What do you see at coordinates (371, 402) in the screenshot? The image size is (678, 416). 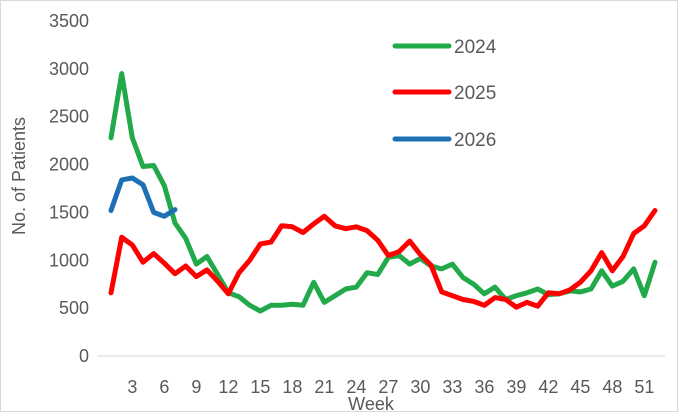 I see `x-axis-title: Week` at bounding box center [371, 402].